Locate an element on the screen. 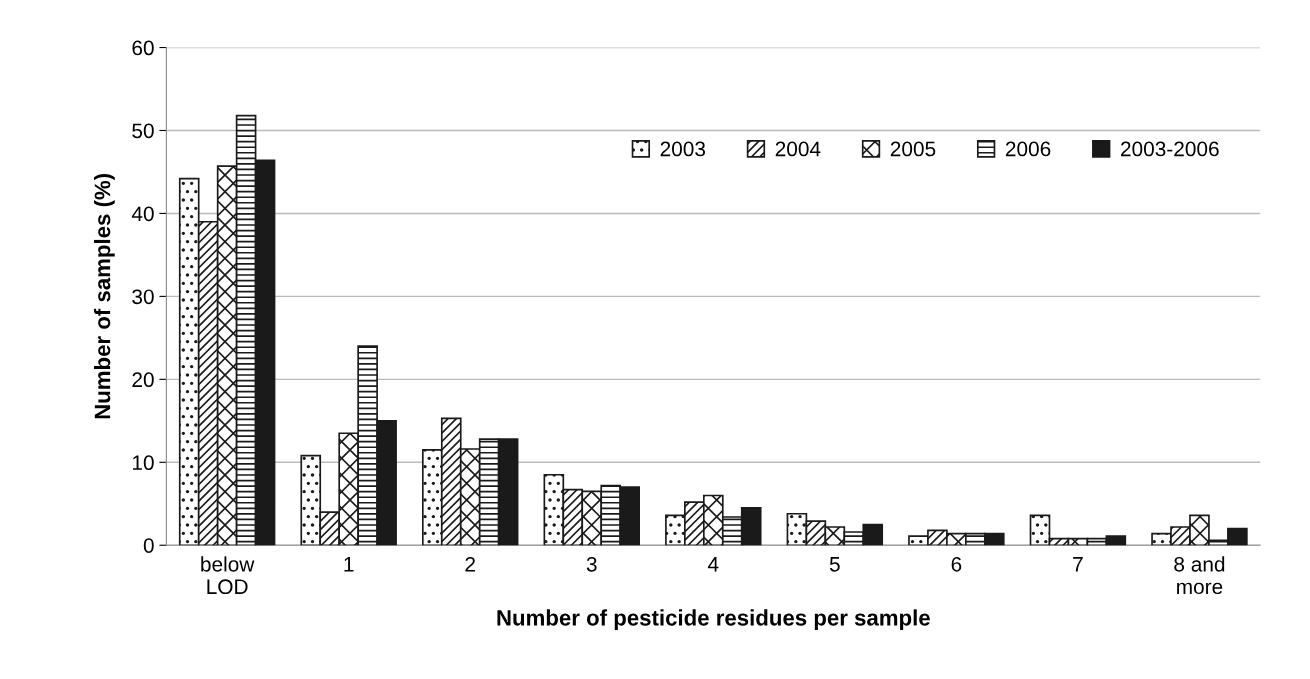  x-tick-label: 2 is located at coordinates (470, 564).